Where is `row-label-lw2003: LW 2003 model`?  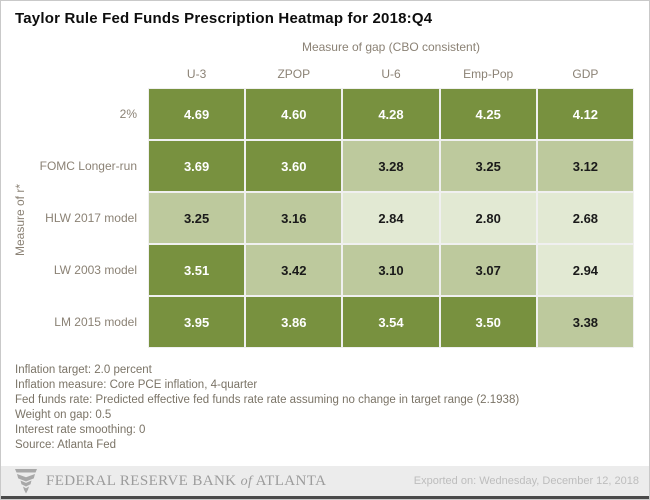 row-label-lw2003: LW 2003 model is located at coordinates (95, 270).